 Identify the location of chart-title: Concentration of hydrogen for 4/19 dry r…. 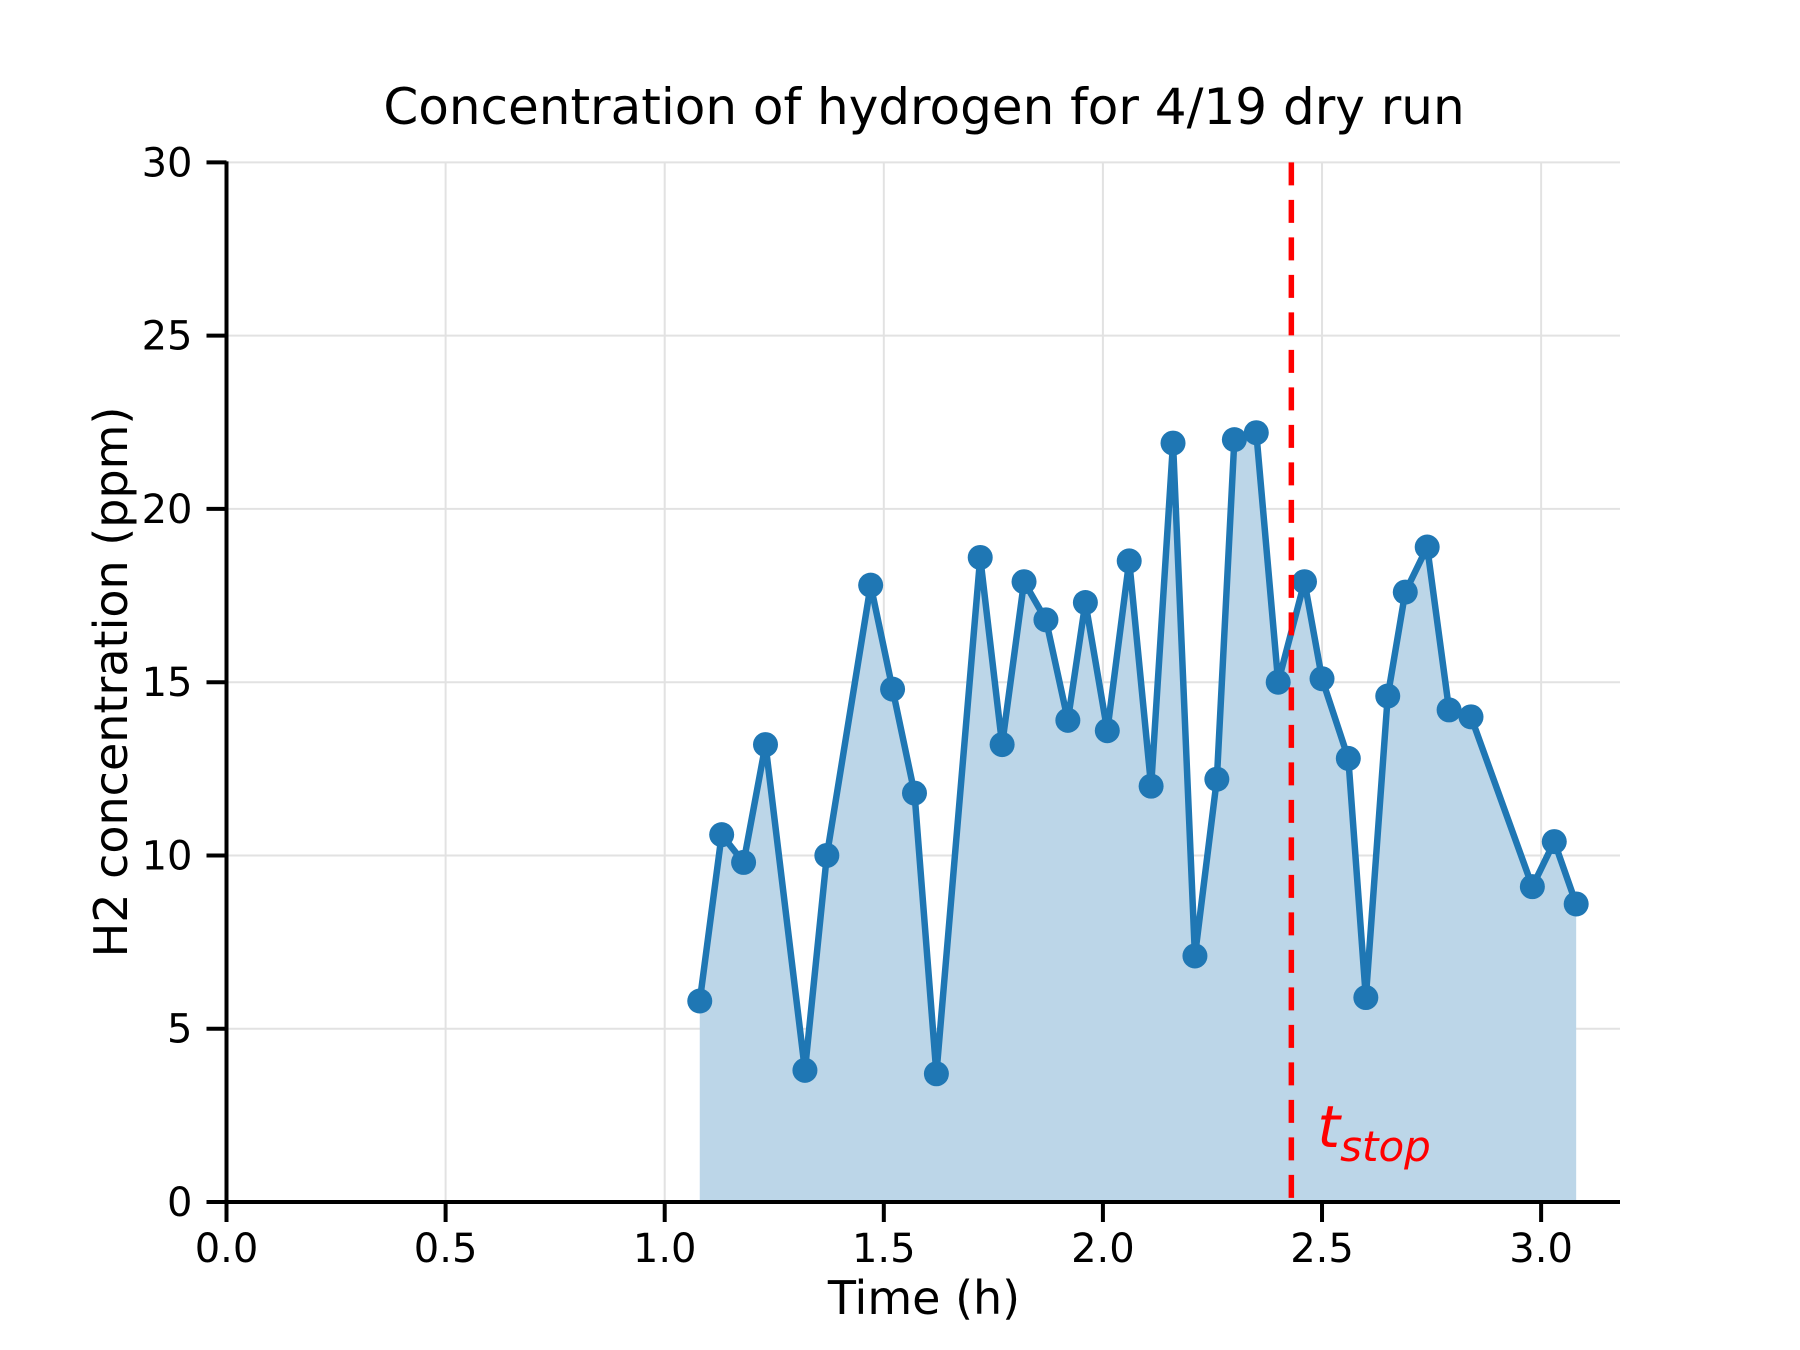
(923, 107).